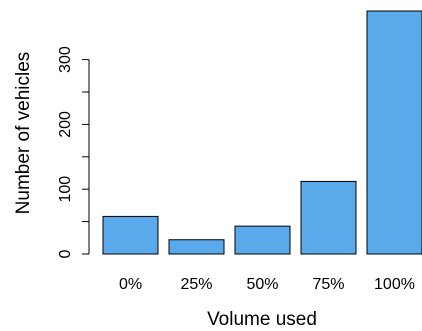  What do you see at coordinates (328, 217) in the screenshot?
I see `bar-75pct` at bounding box center [328, 217].